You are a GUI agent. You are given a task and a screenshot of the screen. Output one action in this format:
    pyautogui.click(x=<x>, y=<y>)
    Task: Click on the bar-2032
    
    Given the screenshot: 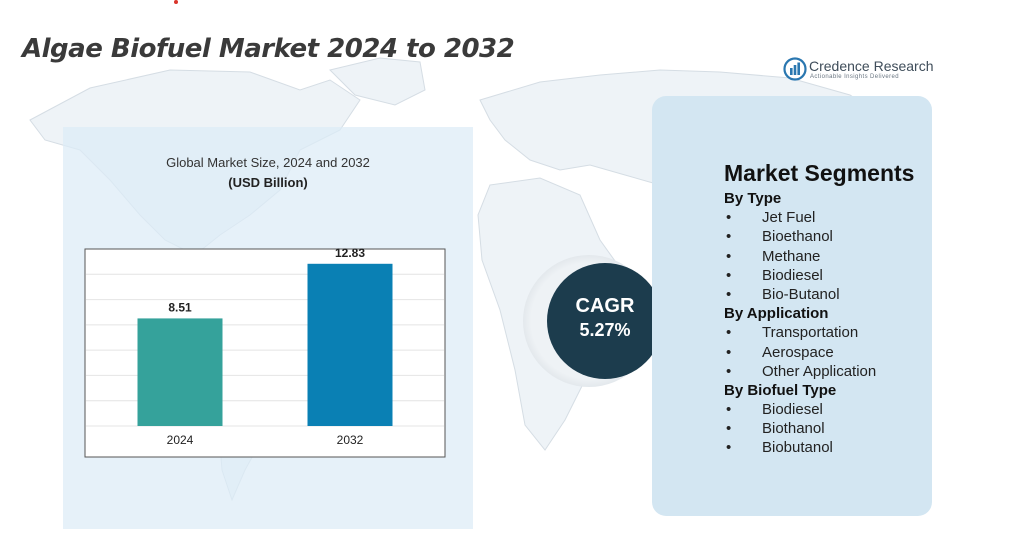 What is the action you would take?
    pyautogui.click(x=350, y=344)
    